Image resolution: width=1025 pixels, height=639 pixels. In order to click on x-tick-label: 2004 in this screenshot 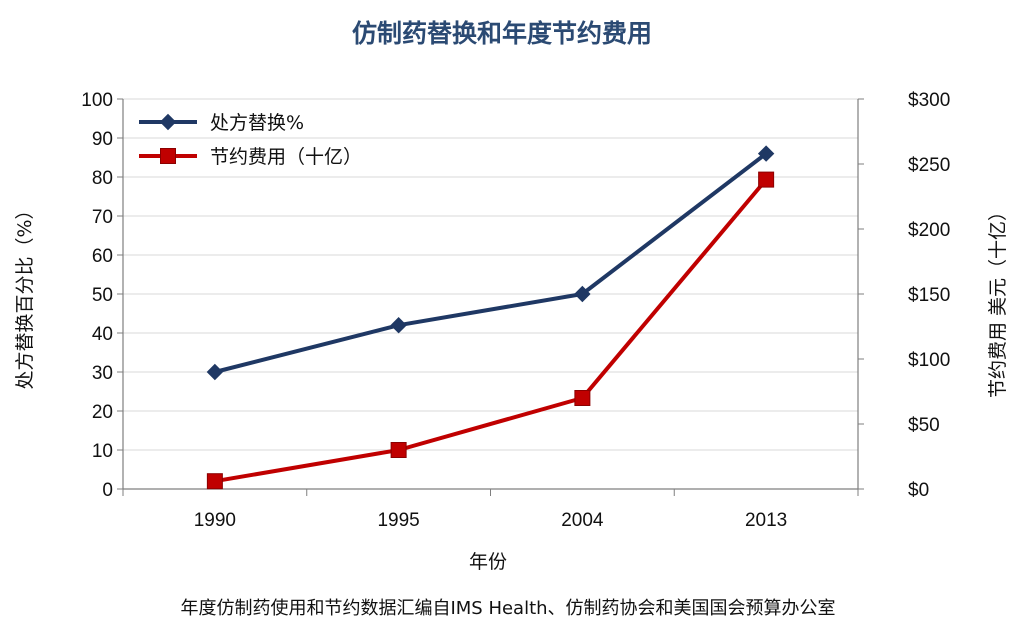, I will do `click(582, 520)`.